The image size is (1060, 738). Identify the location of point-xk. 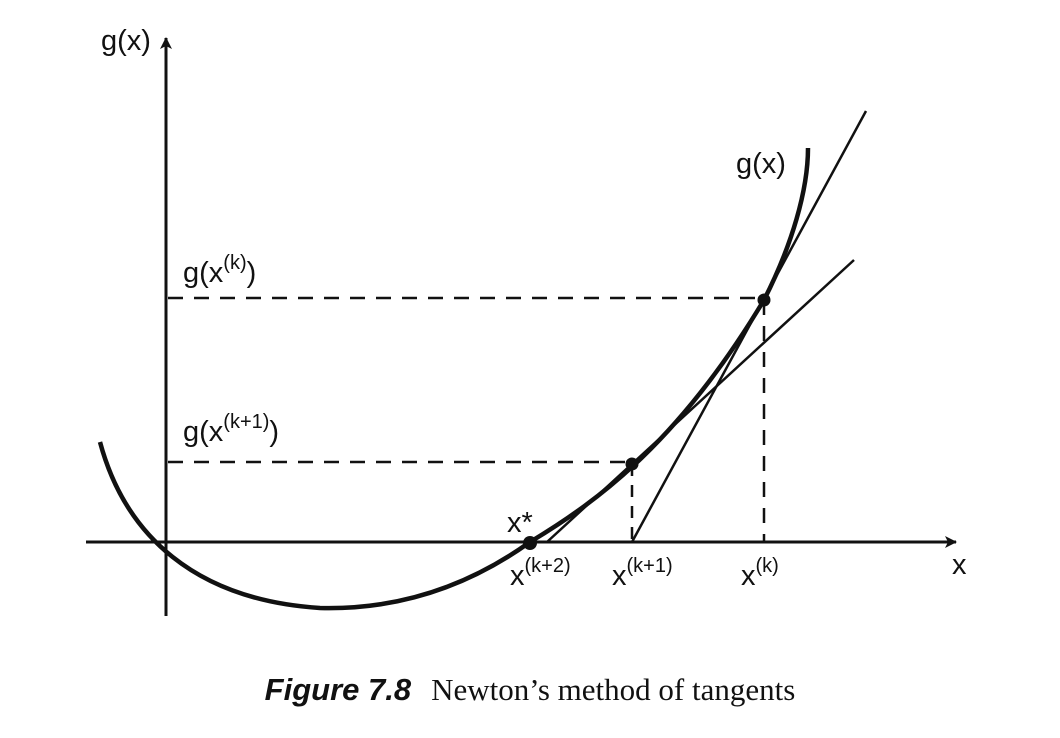
(764, 300).